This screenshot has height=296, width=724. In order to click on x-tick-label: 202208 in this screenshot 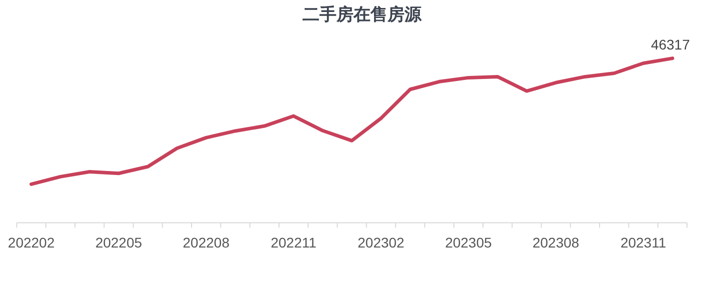, I will do `click(206, 242)`.